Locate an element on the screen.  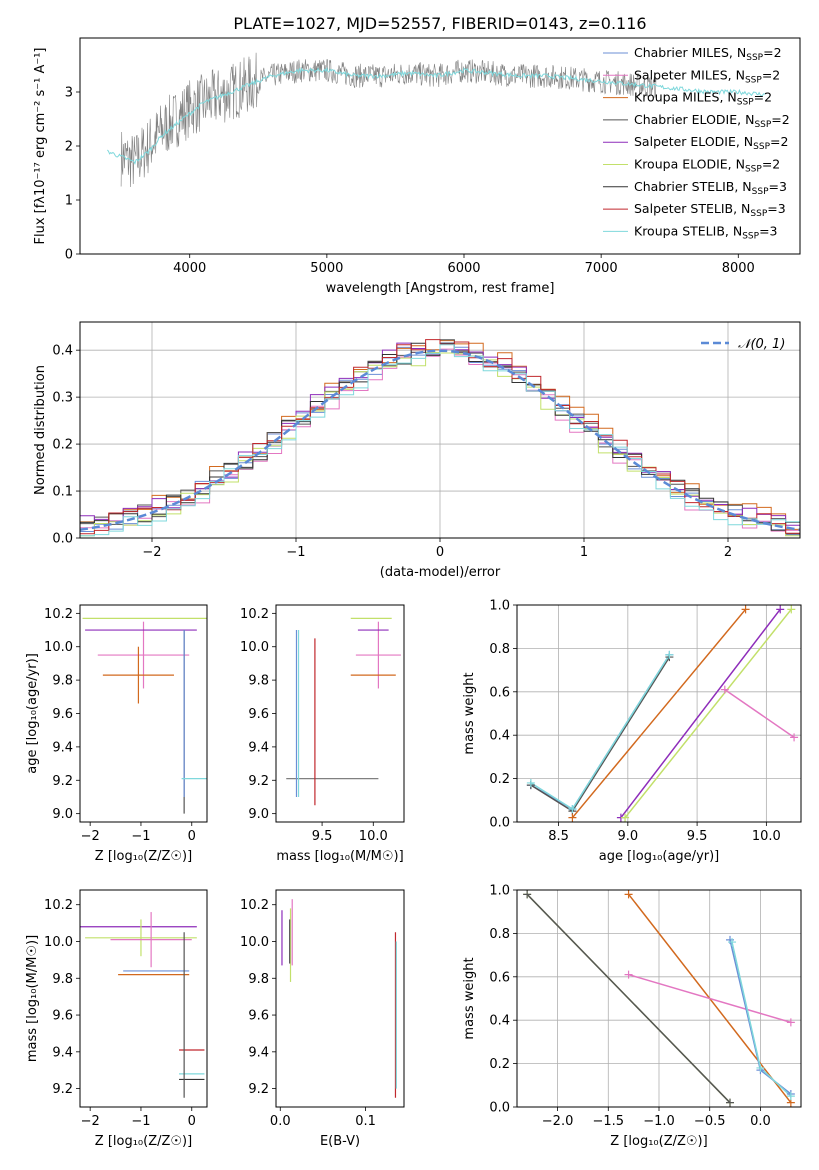
x-tick-label: 5000 is located at coordinates (326, 268).